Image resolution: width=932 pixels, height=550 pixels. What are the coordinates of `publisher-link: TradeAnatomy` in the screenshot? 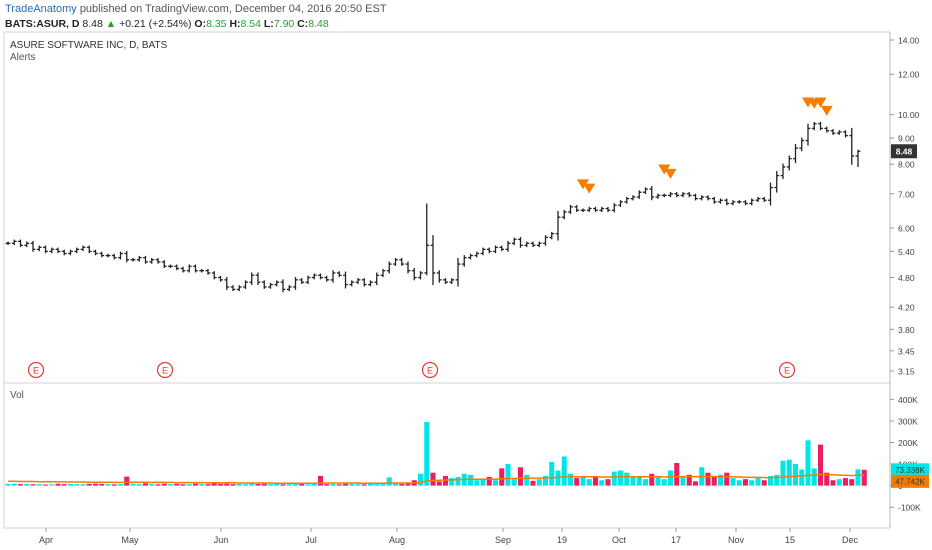 It's located at (41, 9).